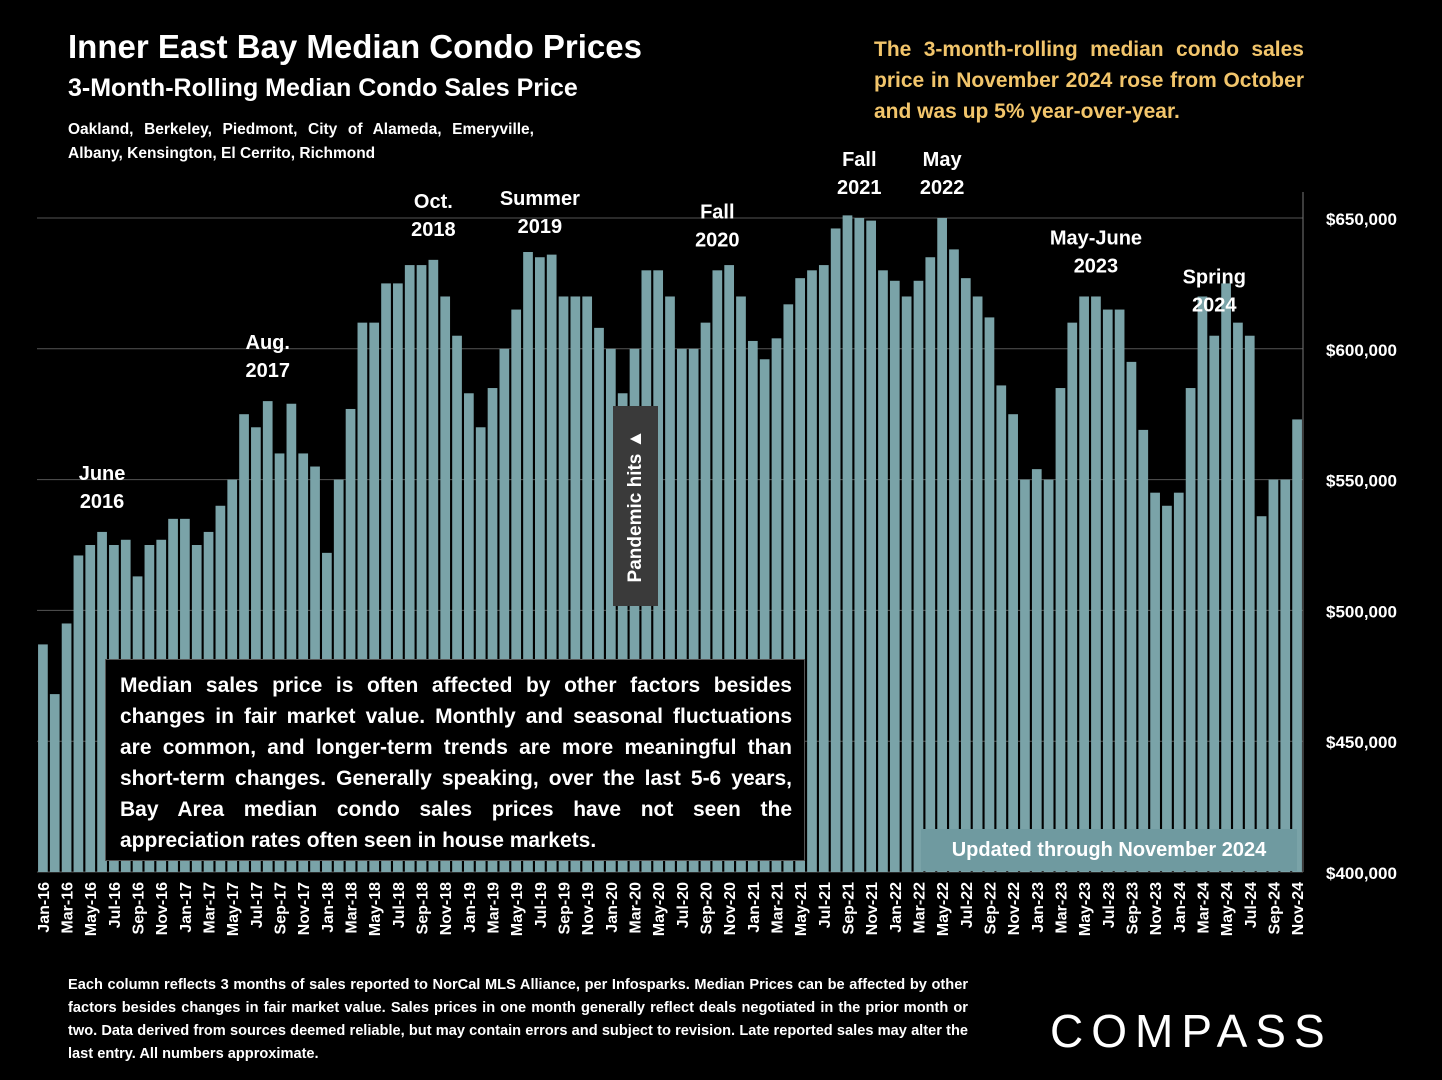  I want to click on x-tick-label: Nov-17, so click(304, 908).